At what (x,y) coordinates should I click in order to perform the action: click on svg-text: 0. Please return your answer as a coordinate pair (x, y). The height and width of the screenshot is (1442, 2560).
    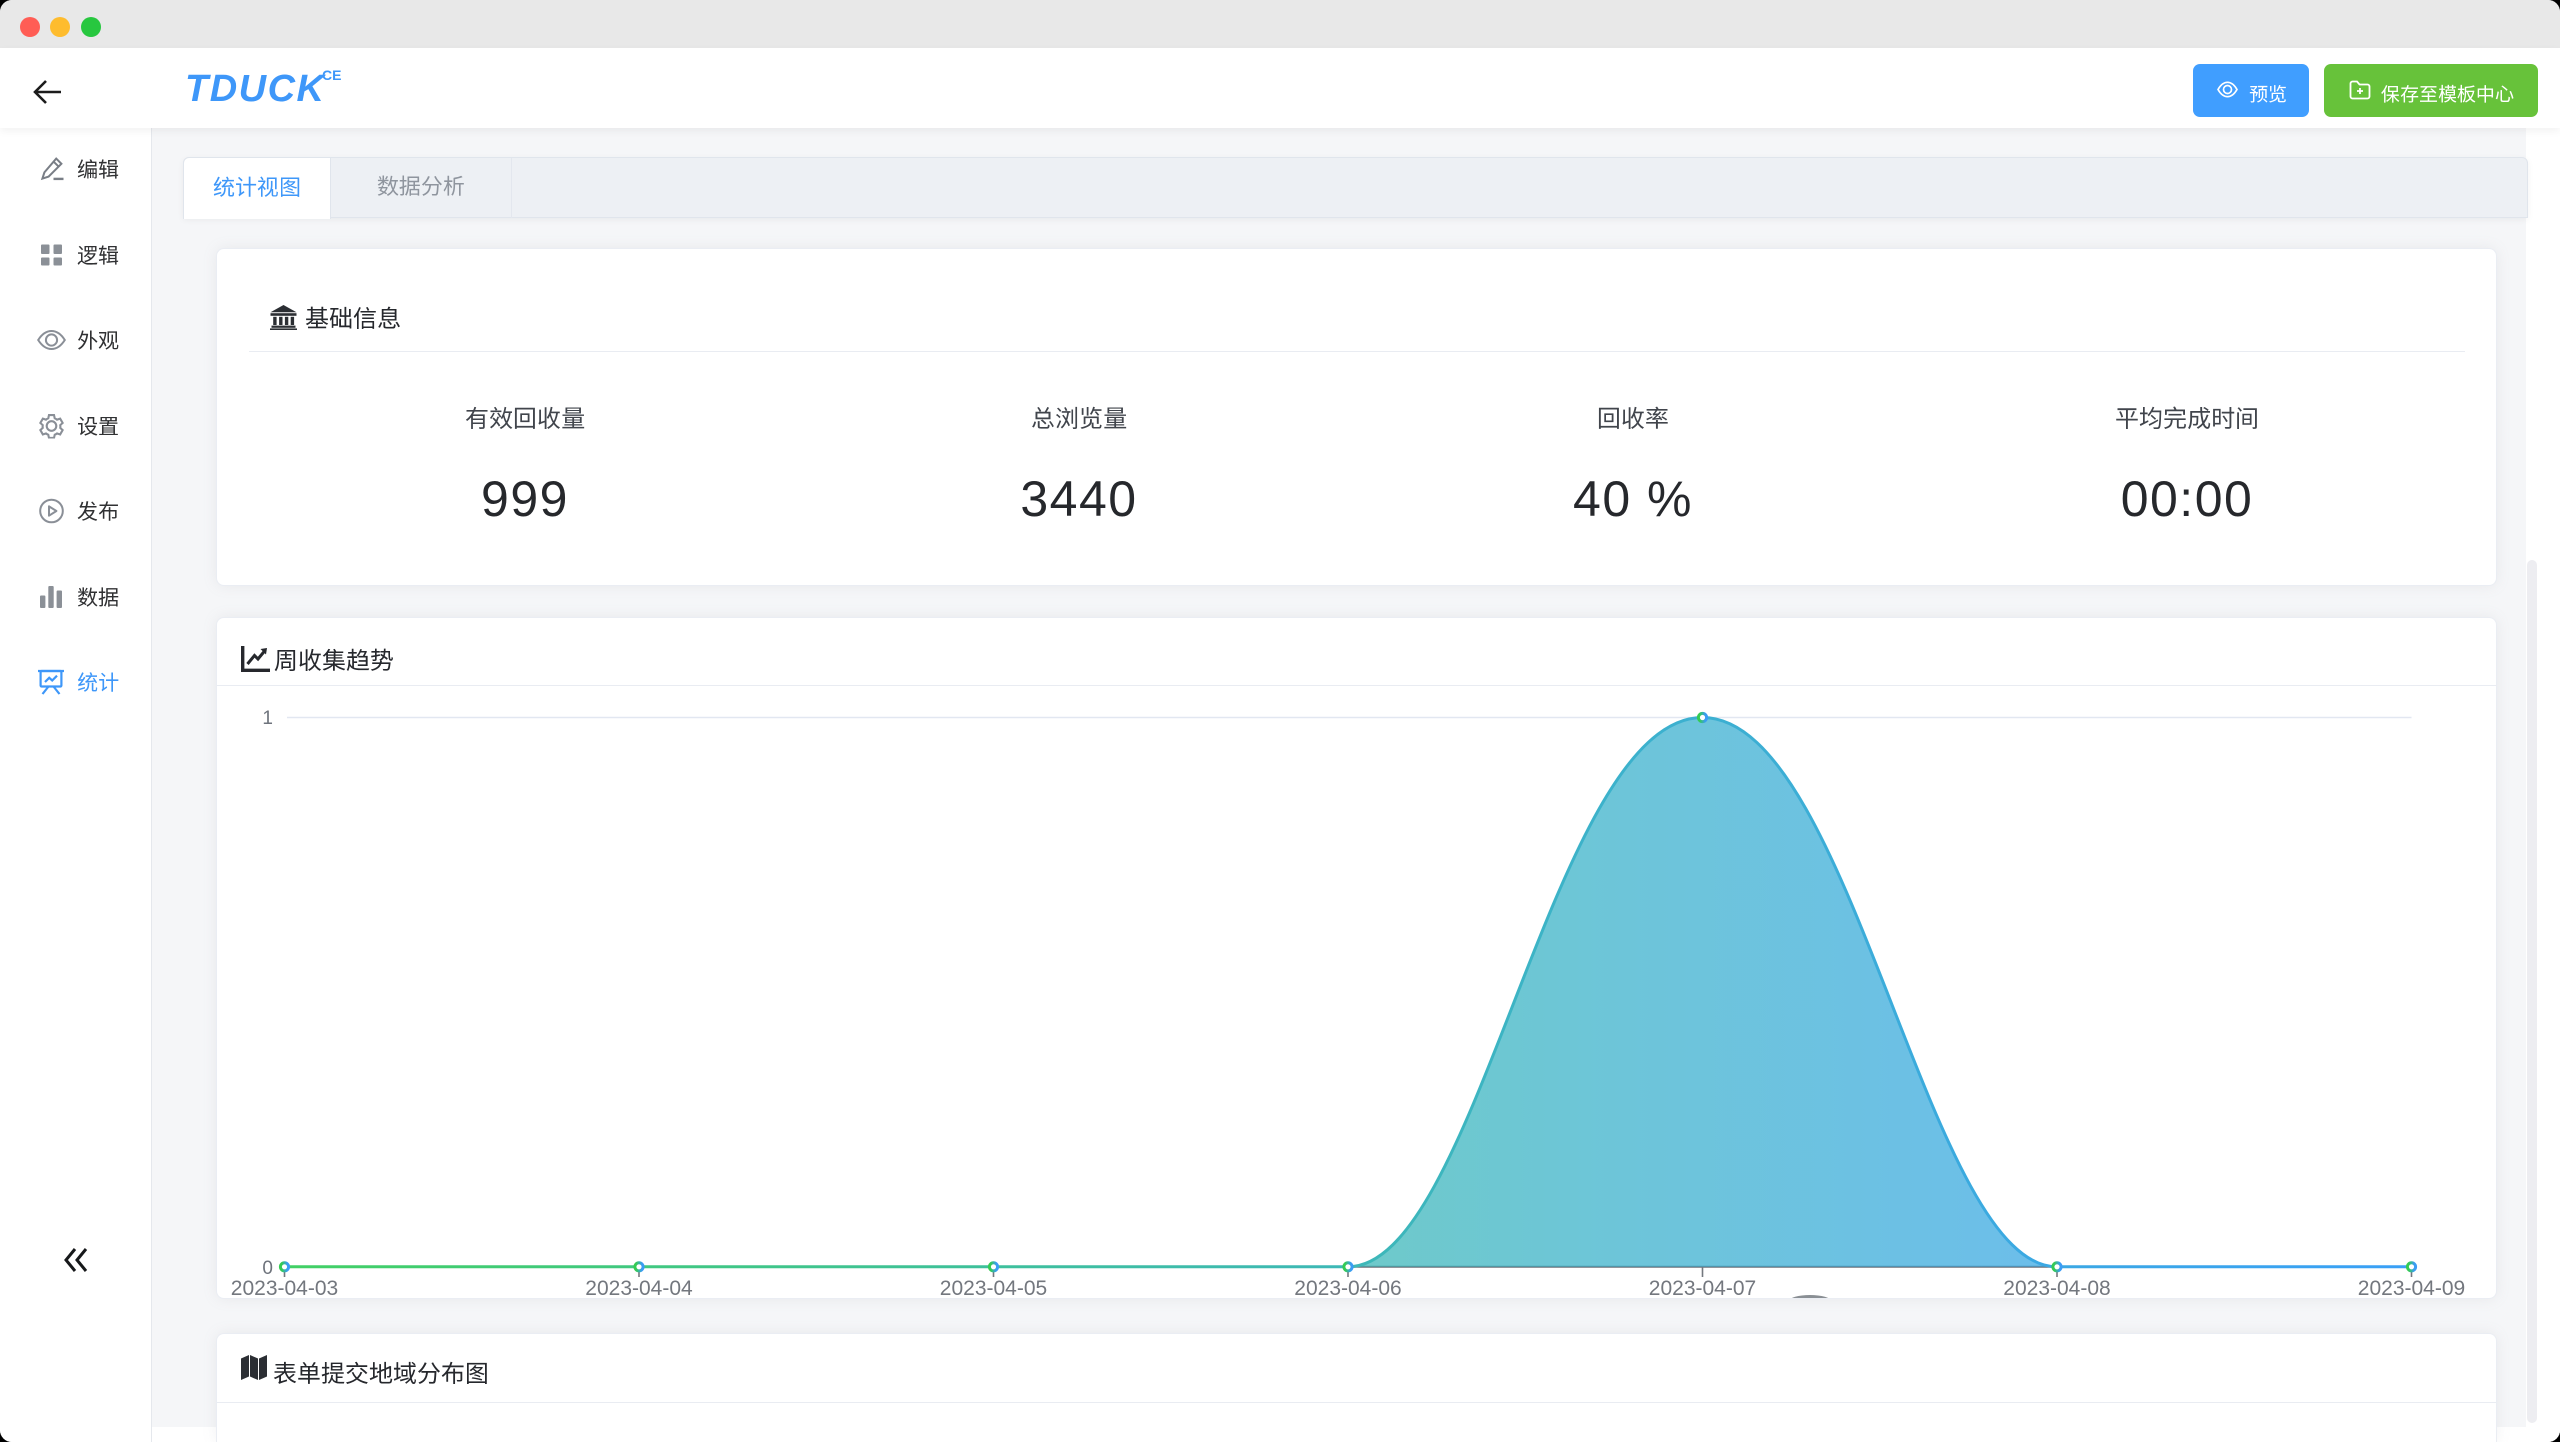
    Looking at the image, I should click on (267, 1268).